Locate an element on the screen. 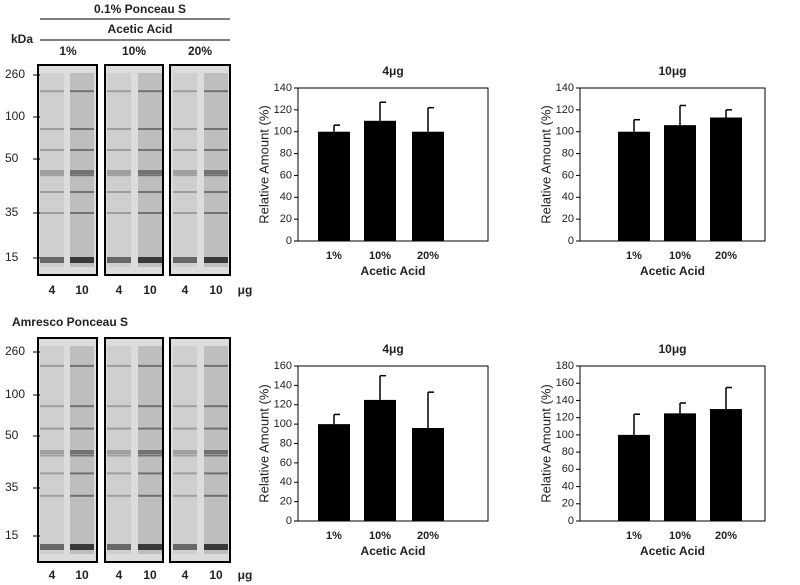  y-tick-label: 80 is located at coordinates (568, 452).